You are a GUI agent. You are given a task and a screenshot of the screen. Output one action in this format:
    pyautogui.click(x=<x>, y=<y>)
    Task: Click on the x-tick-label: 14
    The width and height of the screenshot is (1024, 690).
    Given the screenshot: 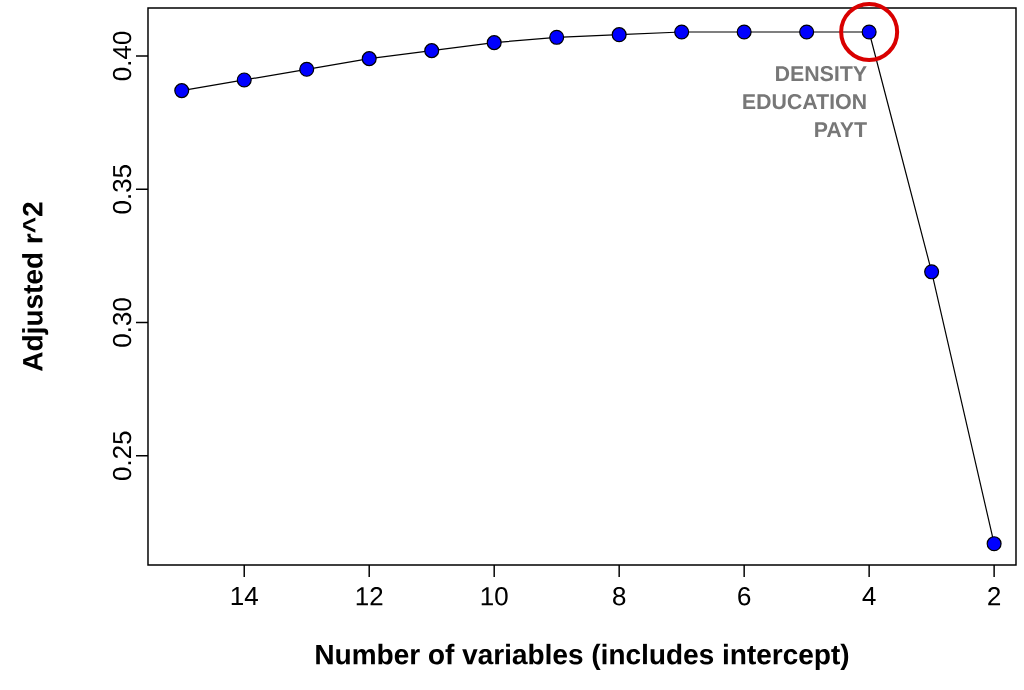 What is the action you would take?
    pyautogui.click(x=244, y=596)
    